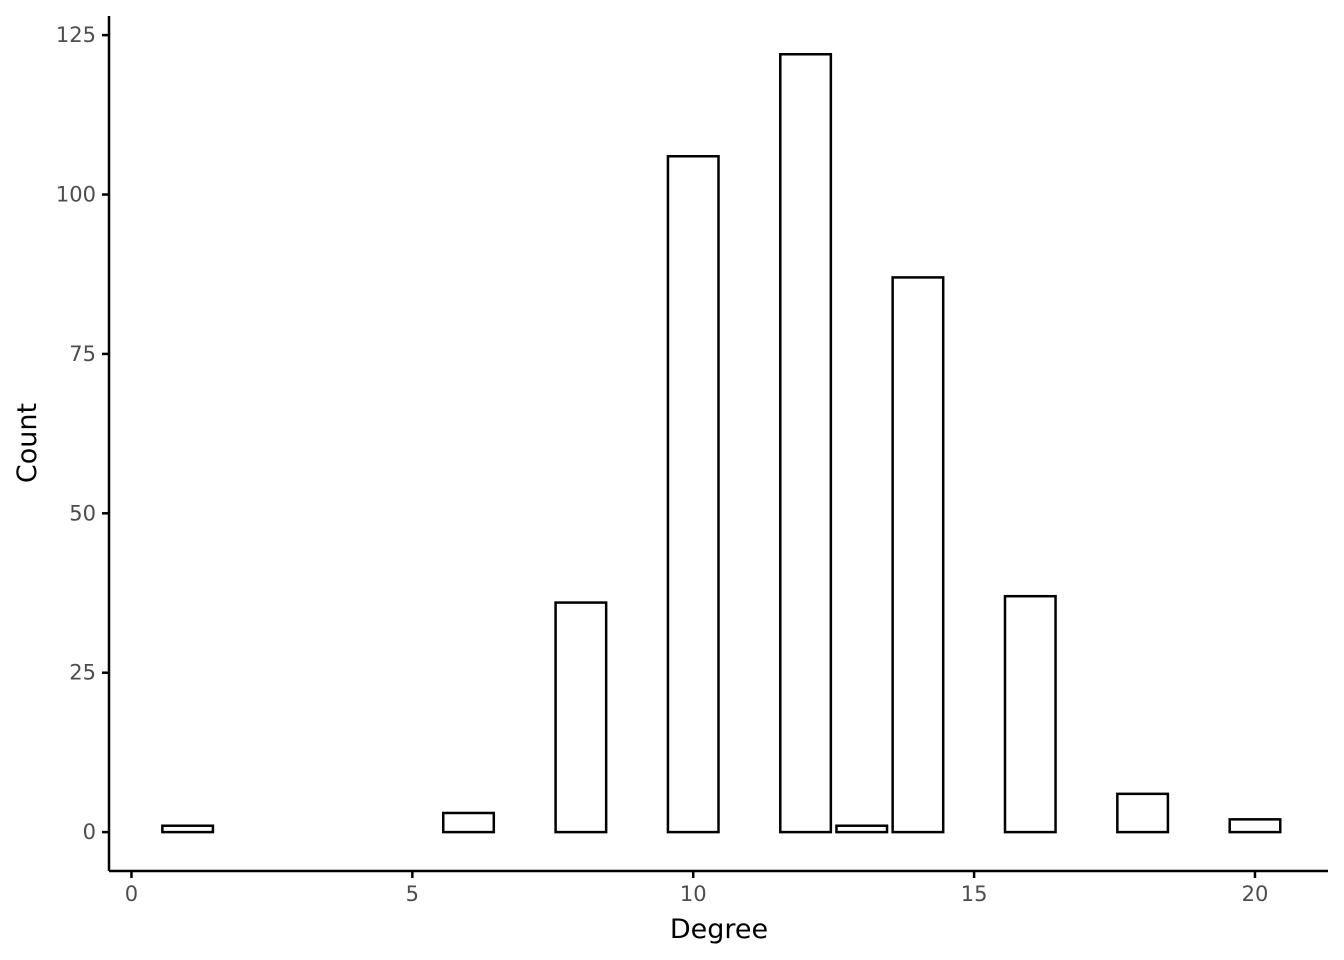 Image resolution: width=1344 pixels, height=960 pixels. I want to click on y-ticks-group: 0 25 50 75 100 125, so click(82, 433).